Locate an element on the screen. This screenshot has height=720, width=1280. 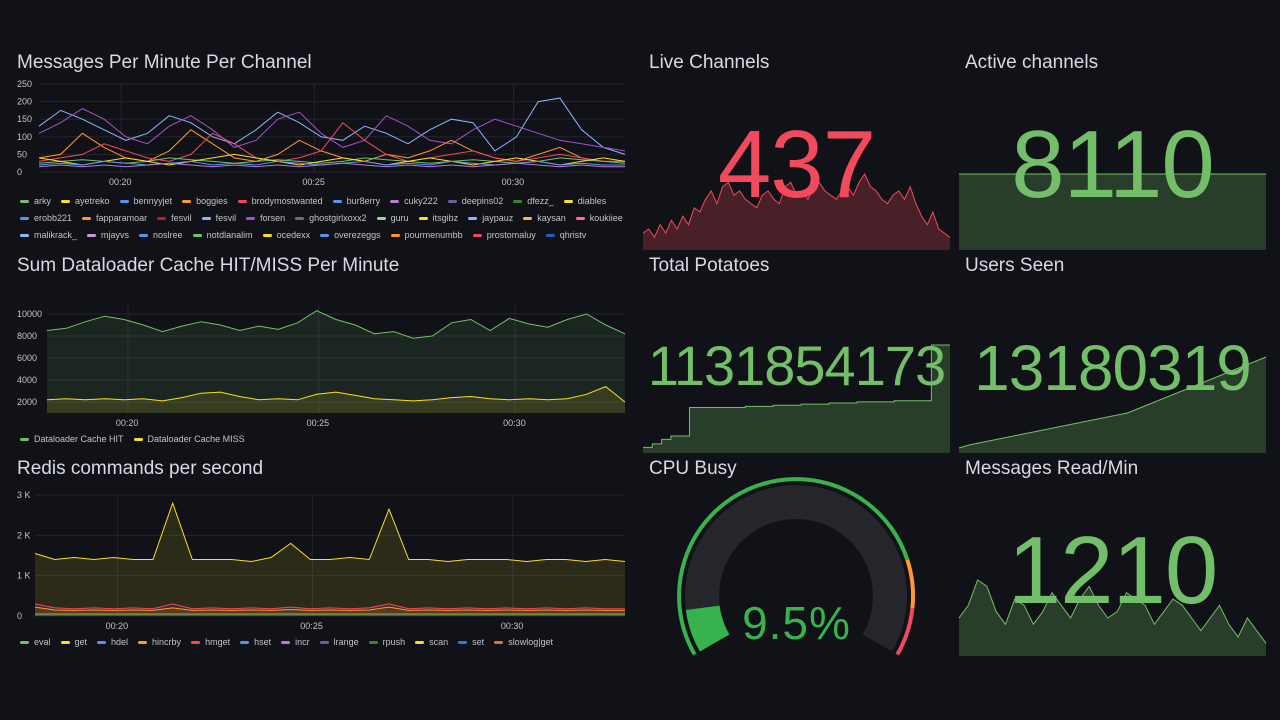
legend-item: brodymostwanted is located at coordinates (280, 201).